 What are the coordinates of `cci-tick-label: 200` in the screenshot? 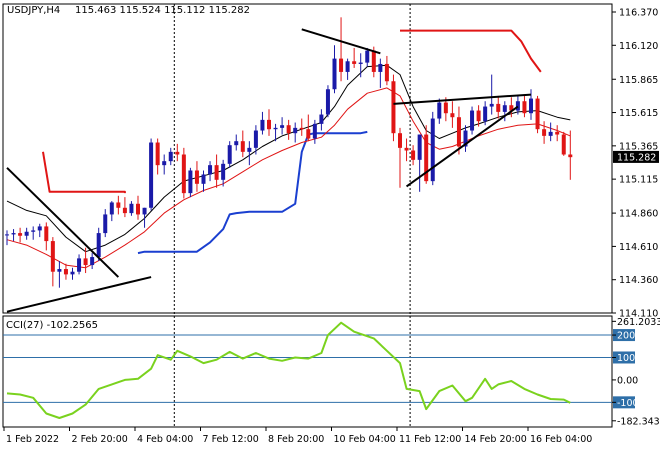 It's located at (626, 336).